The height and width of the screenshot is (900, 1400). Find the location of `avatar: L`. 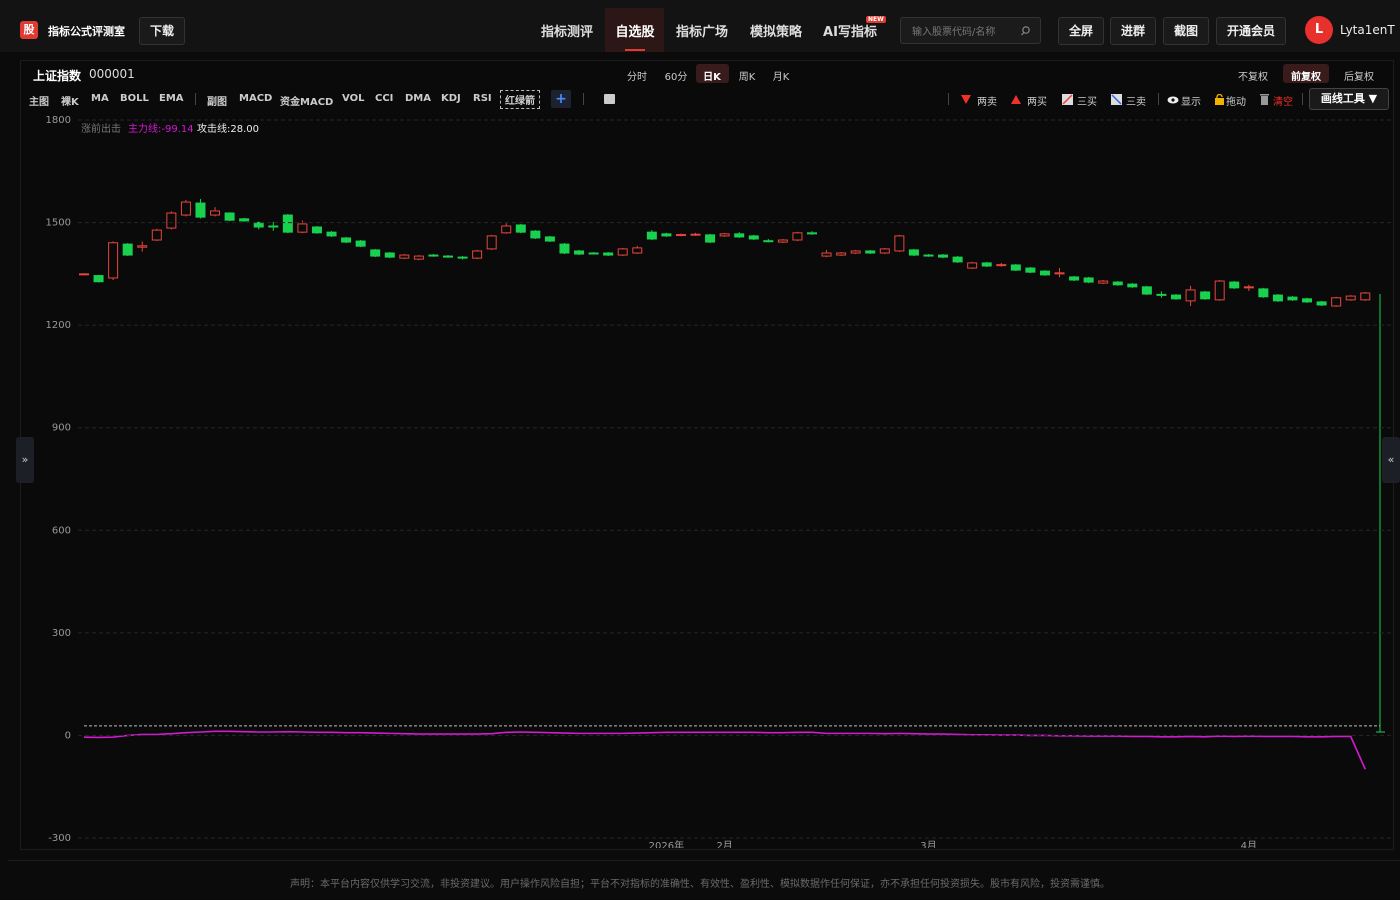

avatar: L is located at coordinates (1319, 30).